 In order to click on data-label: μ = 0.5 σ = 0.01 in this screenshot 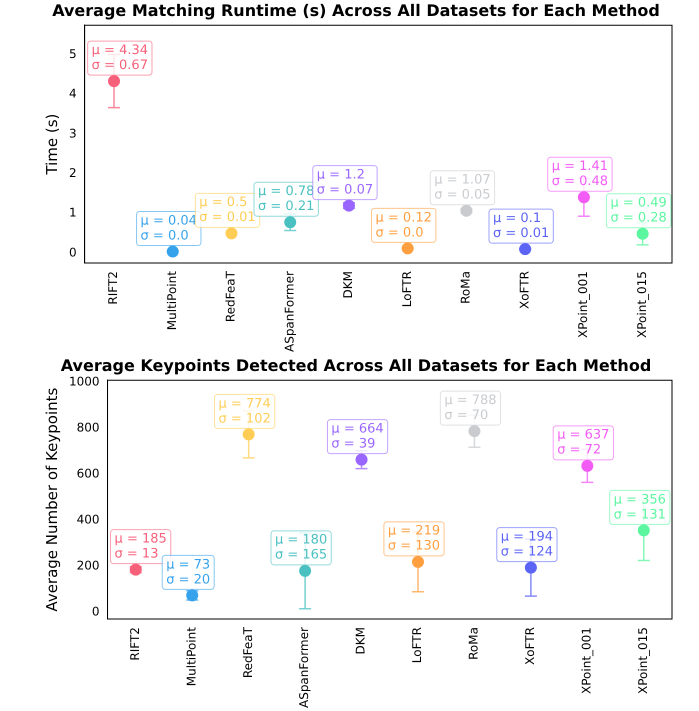, I will do `click(227, 210)`.